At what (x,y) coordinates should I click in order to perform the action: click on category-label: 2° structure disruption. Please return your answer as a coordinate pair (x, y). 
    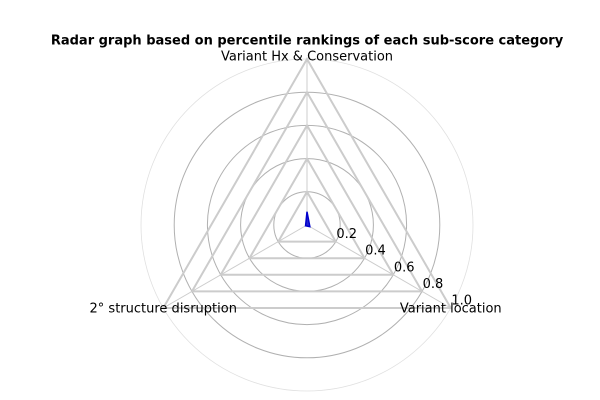
    Looking at the image, I should click on (163, 309).